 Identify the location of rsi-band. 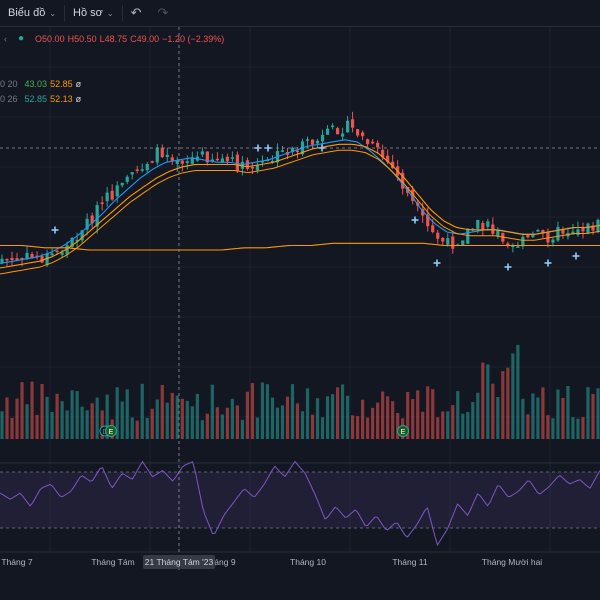
(300, 500).